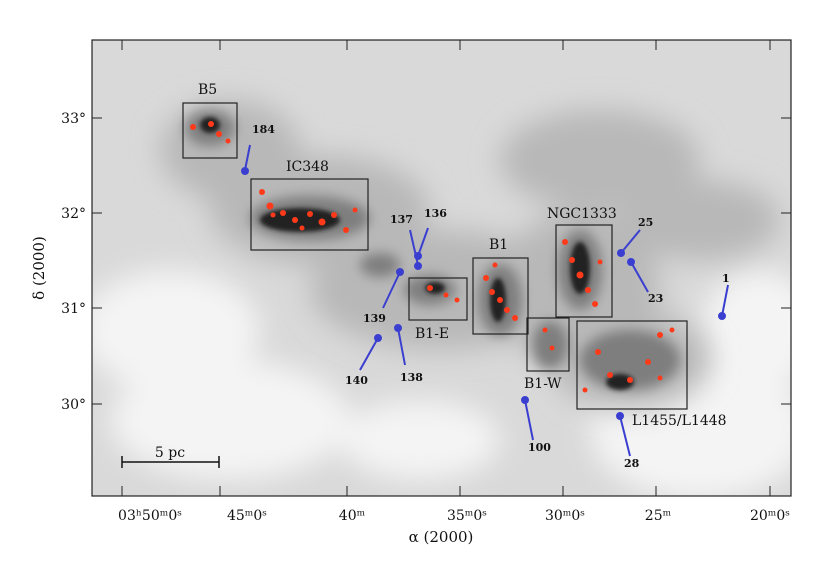 The height and width of the screenshot is (572, 830). Describe the element at coordinates (352, 516) in the screenshot. I see `x-tick-label: 40ᵐ` at that location.